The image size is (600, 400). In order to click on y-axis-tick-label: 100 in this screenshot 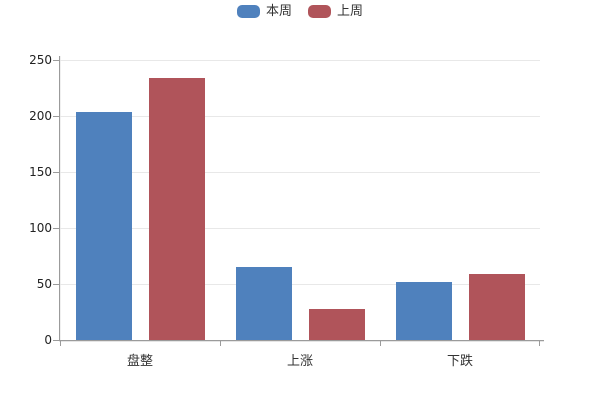, I will do `click(40, 228)`.